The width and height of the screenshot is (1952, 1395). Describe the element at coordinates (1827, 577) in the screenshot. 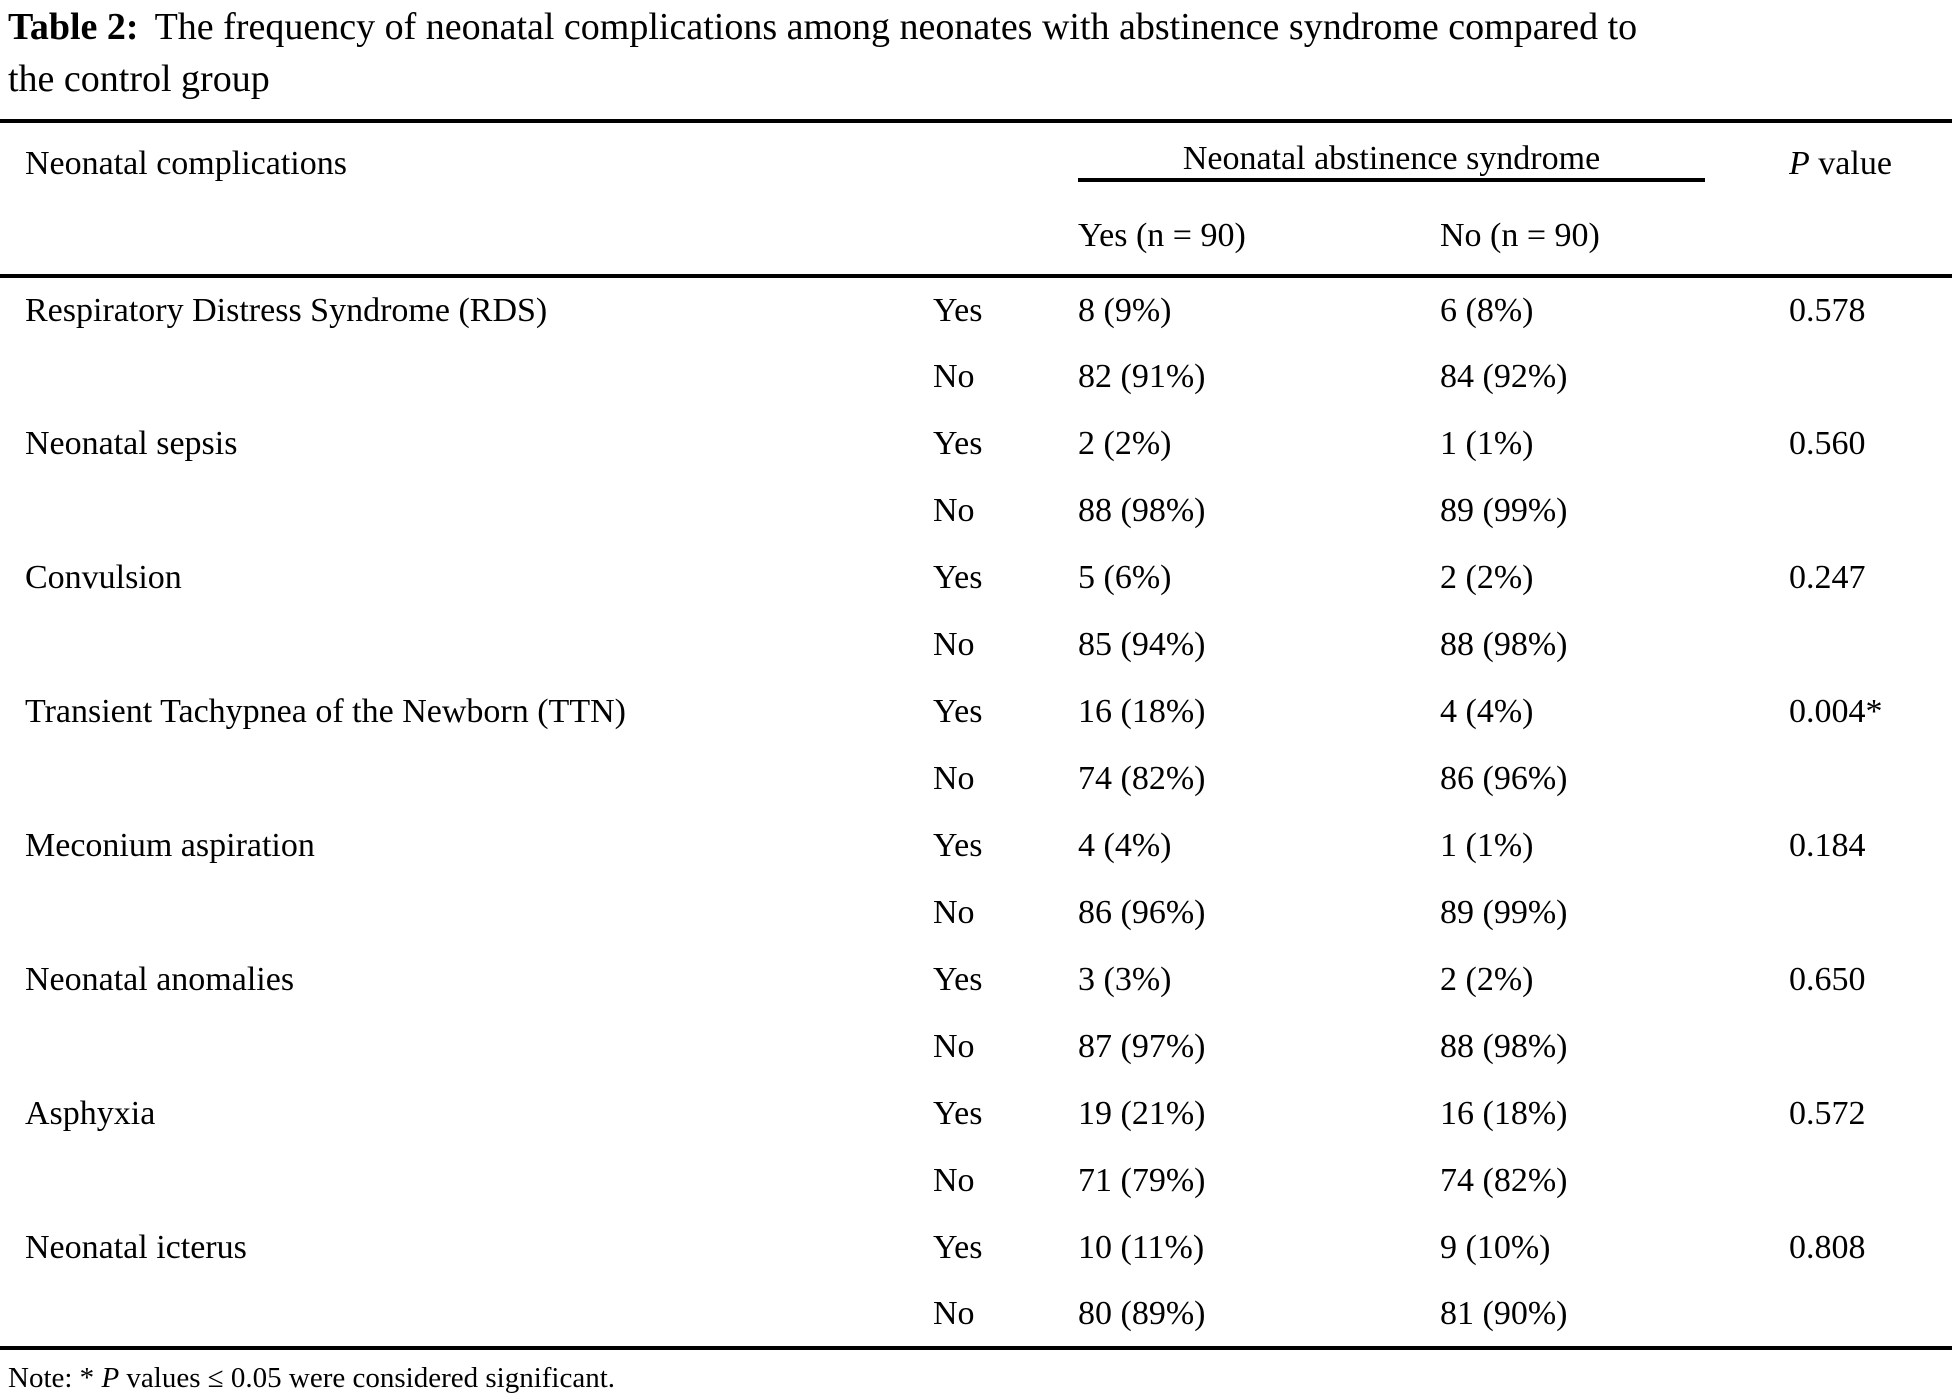

I see `p-value: 0.247` at that location.